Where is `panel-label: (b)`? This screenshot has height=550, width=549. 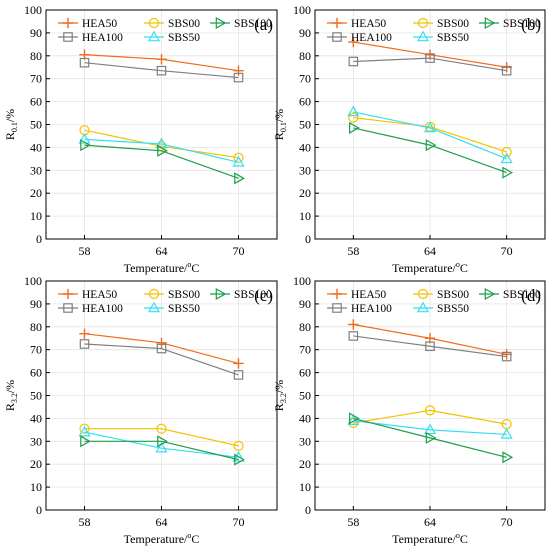
panel-label: (b) is located at coordinates (531, 24).